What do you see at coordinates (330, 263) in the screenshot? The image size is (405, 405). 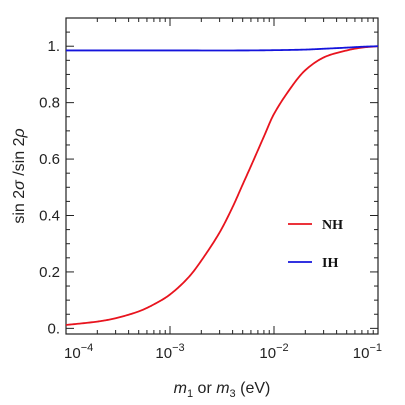 I see `legend-label-ih: IH` at bounding box center [330, 263].